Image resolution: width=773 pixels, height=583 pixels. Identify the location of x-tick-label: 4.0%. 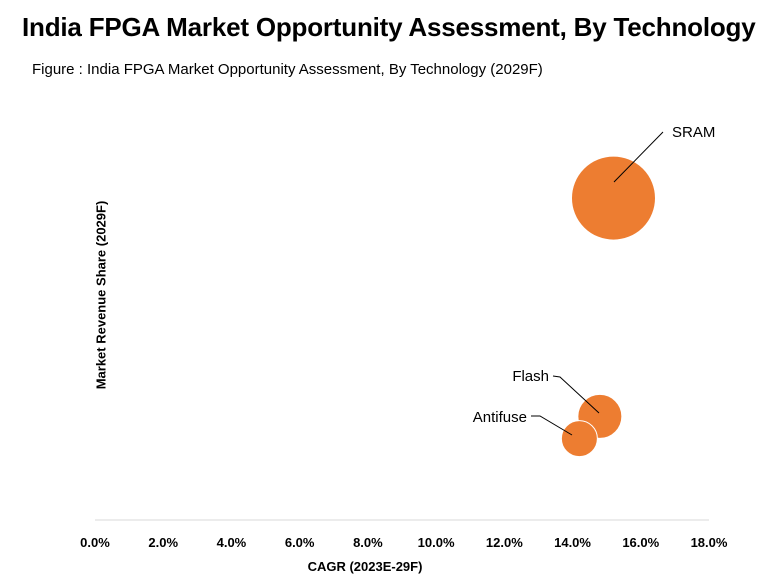
(232, 542).